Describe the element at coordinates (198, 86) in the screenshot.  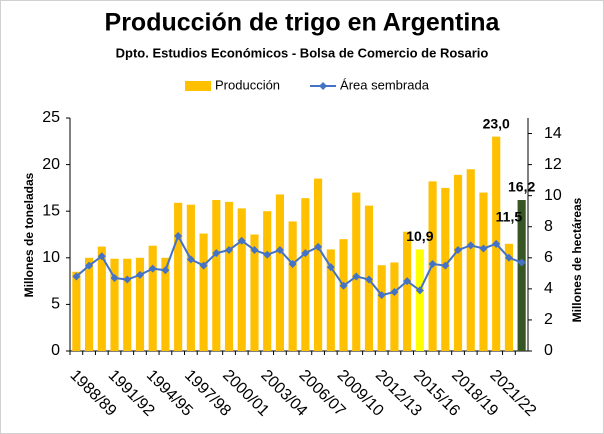
I see `legend-swatch` at that location.